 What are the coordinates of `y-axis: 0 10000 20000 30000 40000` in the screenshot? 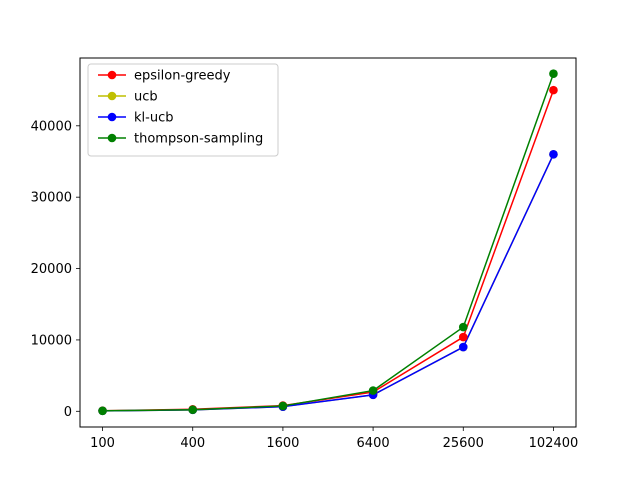 It's located at (55, 269).